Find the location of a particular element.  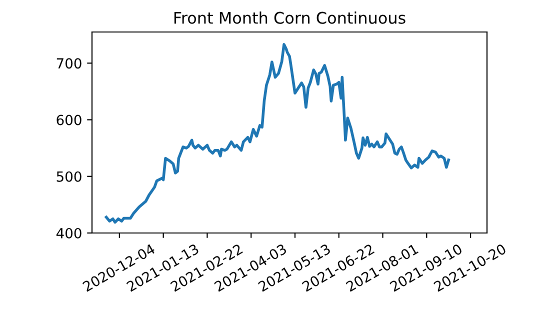

y-tick-label: 600 is located at coordinates (69, 120).